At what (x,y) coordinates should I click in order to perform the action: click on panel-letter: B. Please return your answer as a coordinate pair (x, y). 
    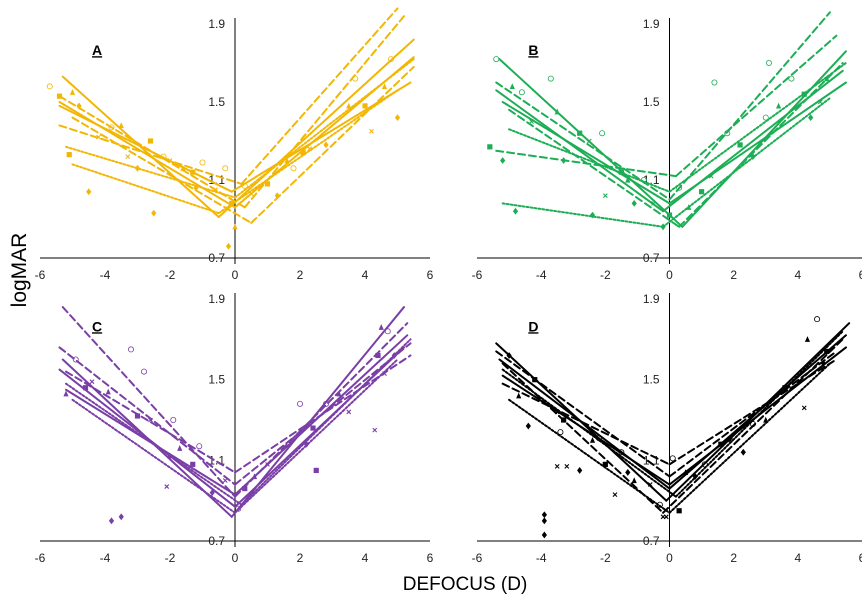
    Looking at the image, I should click on (533, 50).